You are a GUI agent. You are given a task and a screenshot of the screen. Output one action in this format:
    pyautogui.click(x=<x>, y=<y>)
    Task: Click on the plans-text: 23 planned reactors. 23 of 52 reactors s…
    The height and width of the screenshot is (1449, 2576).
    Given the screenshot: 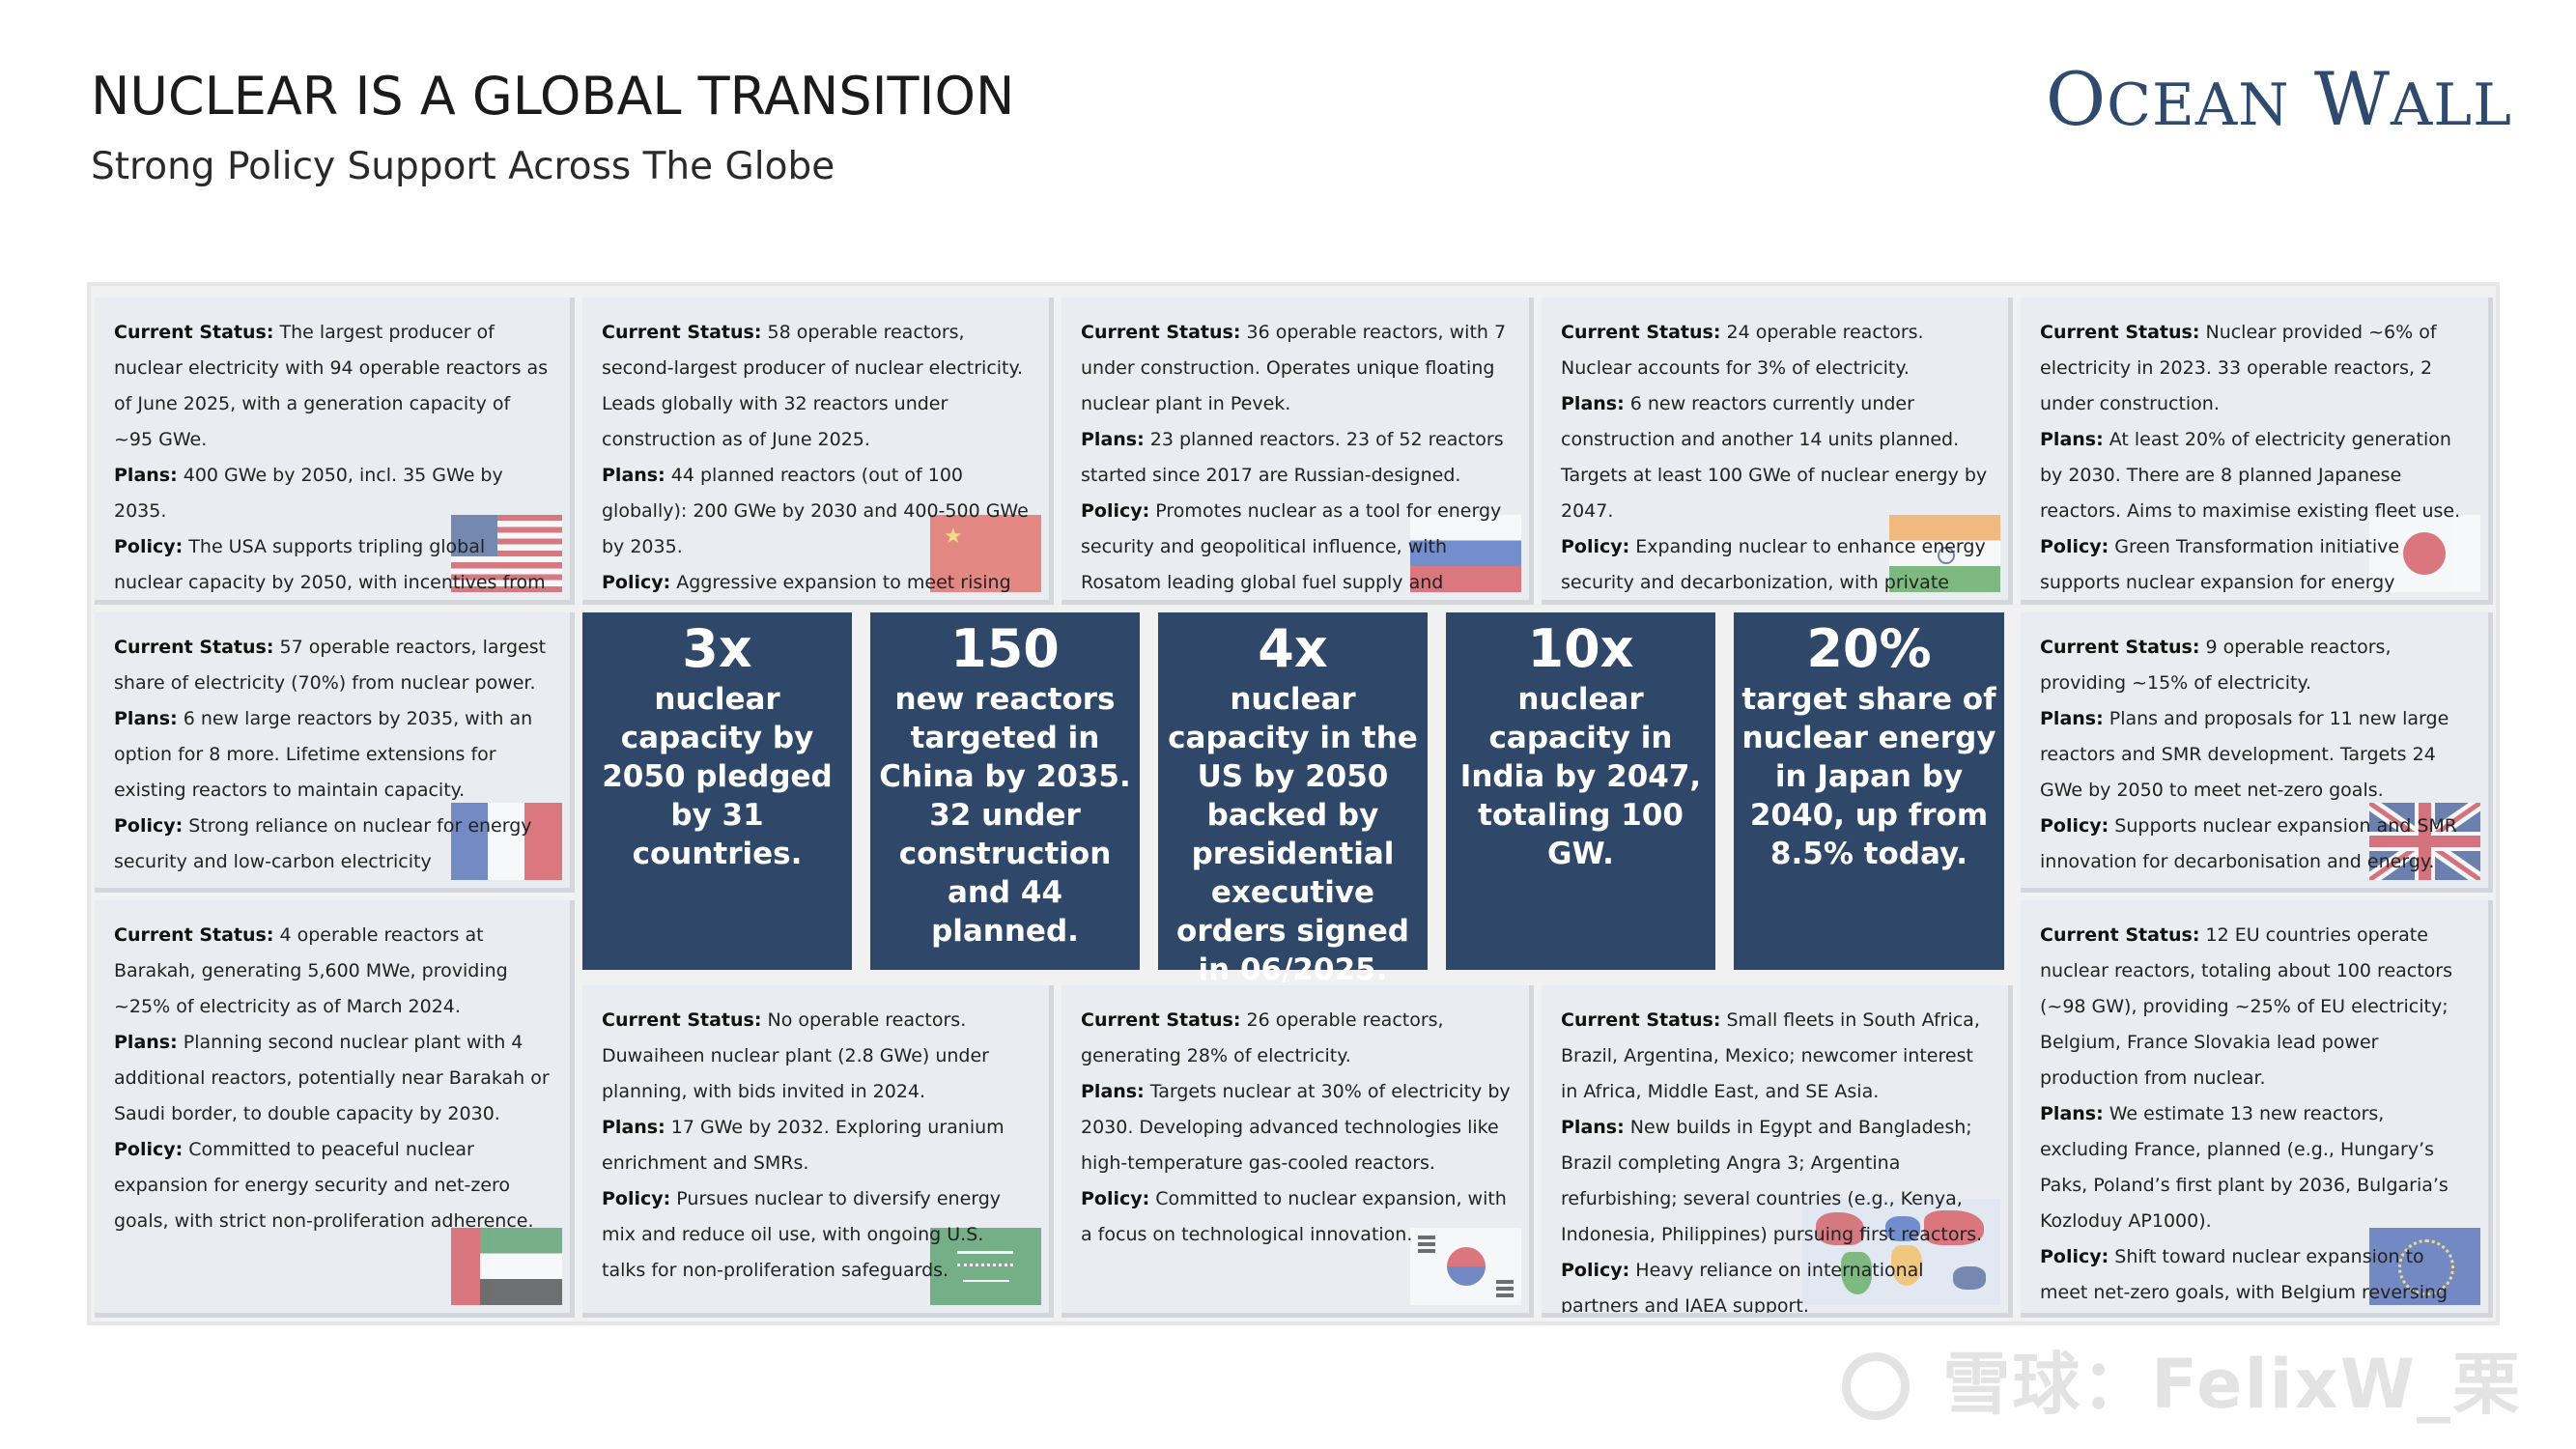 What is the action you would take?
    pyautogui.click(x=1292, y=457)
    